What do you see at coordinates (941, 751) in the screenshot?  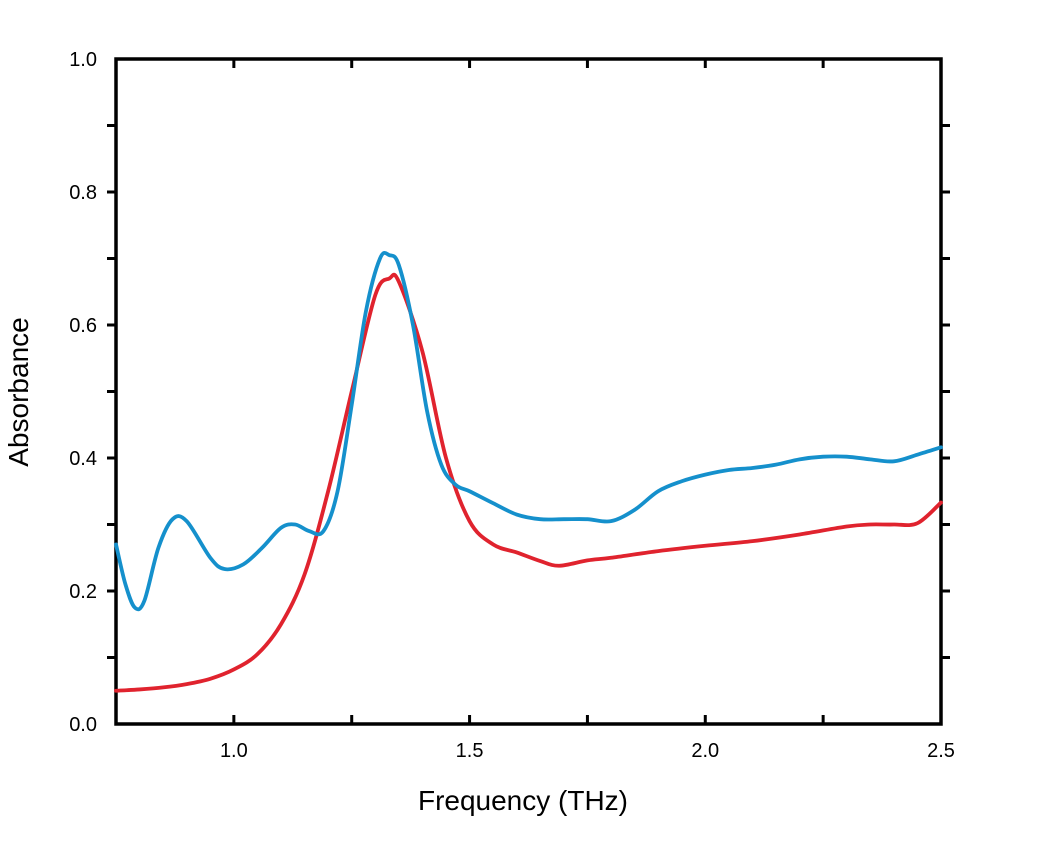 I see `x-tick-label: 2.5` at bounding box center [941, 751].